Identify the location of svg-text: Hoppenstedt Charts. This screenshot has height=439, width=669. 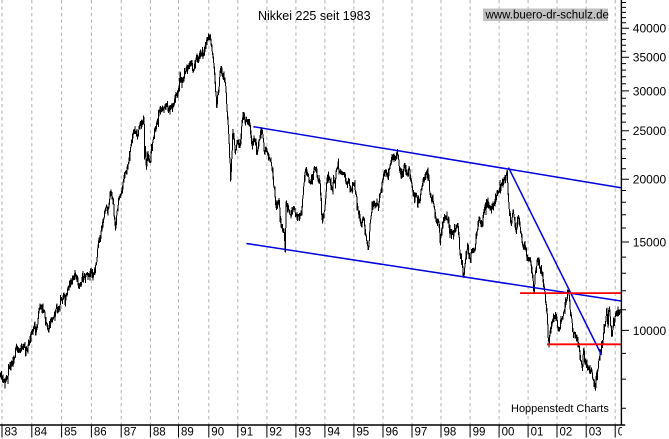
(560, 409).